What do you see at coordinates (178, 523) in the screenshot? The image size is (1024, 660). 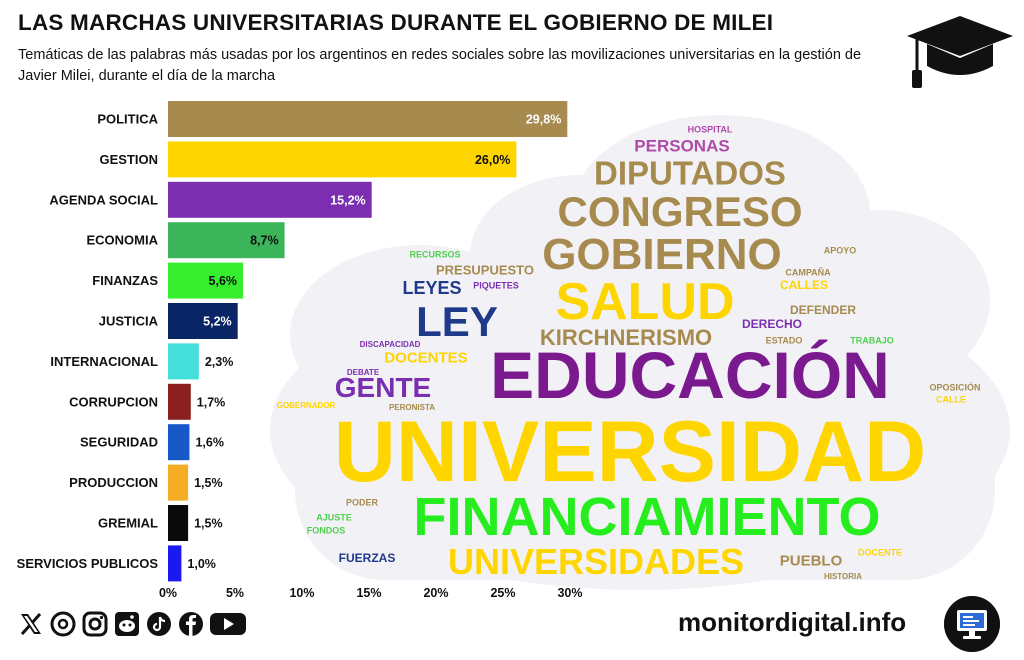 I see `bar-gremial` at bounding box center [178, 523].